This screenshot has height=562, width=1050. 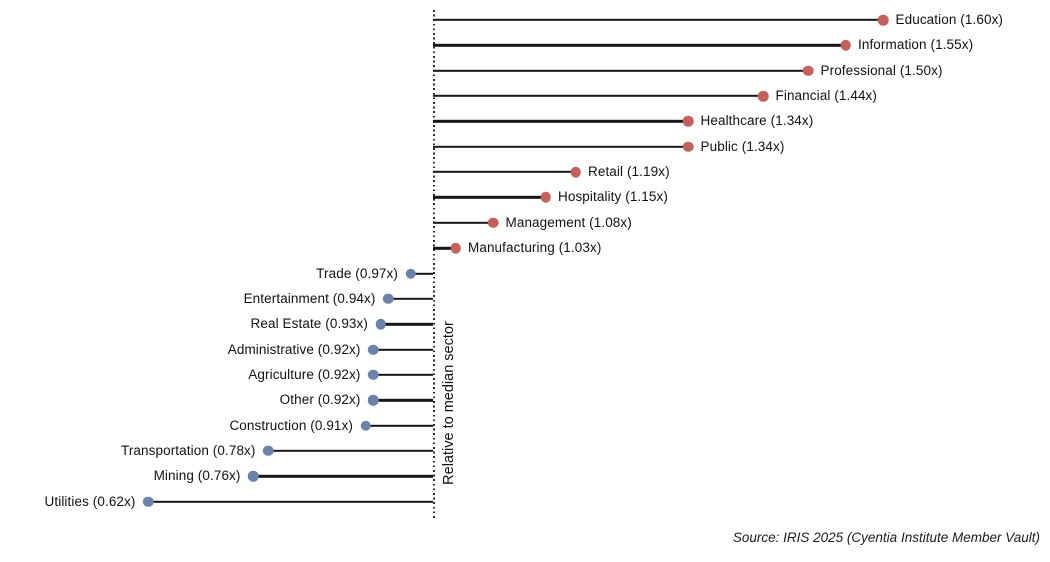 I want to click on lollipop-row: Entertainment (0.94x), so click(x=525, y=299).